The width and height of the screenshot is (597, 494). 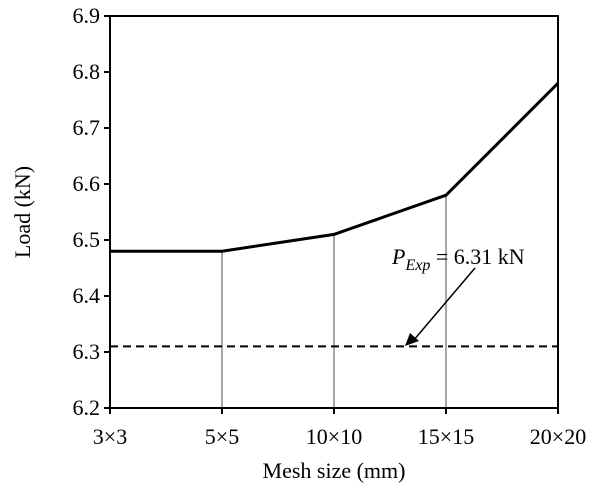 What do you see at coordinates (222, 436) in the screenshot?
I see `x-tick-label: 5×5` at bounding box center [222, 436].